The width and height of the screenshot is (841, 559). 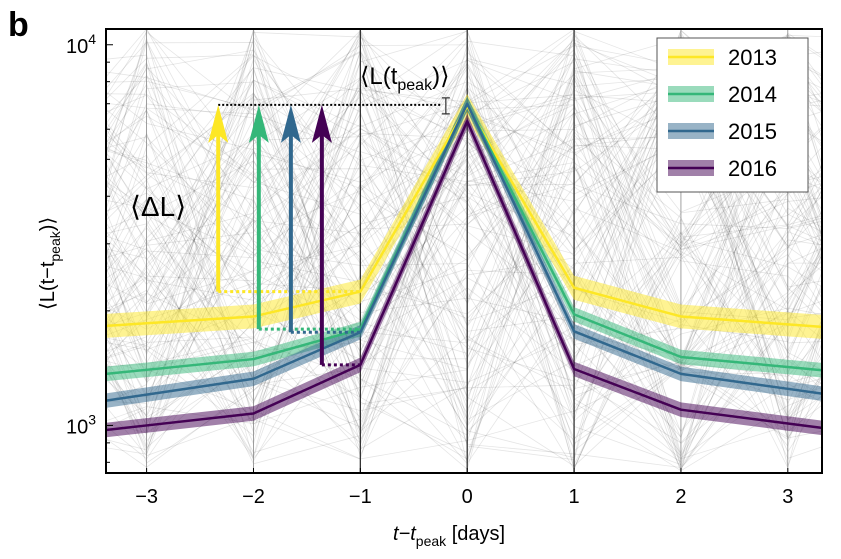 What do you see at coordinates (680, 497) in the screenshot?
I see `x-tick-label: 2` at bounding box center [680, 497].